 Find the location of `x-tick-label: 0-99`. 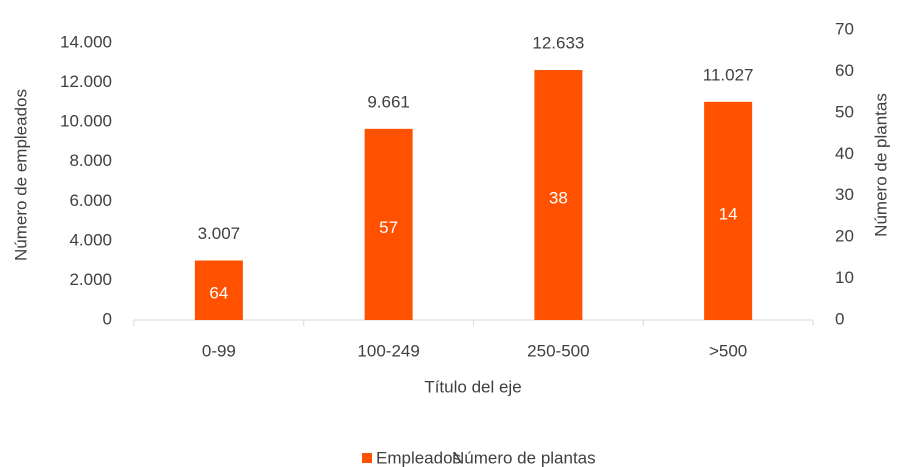

x-tick-label: 0-99 is located at coordinates (219, 350).